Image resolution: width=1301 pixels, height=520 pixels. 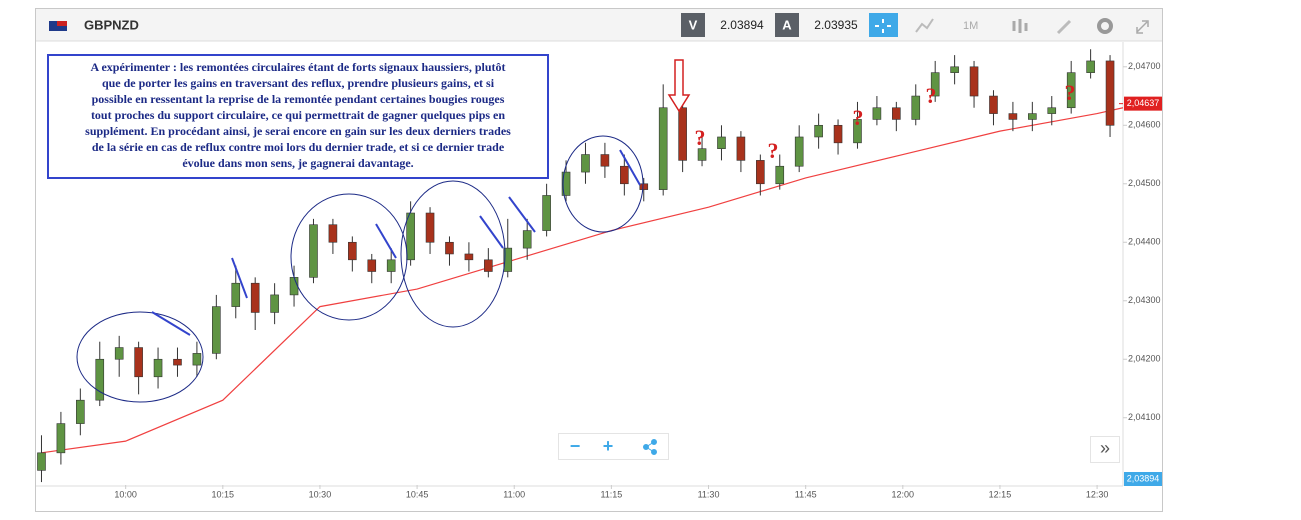 I want to click on last-price-box, so click(x=1143, y=103).